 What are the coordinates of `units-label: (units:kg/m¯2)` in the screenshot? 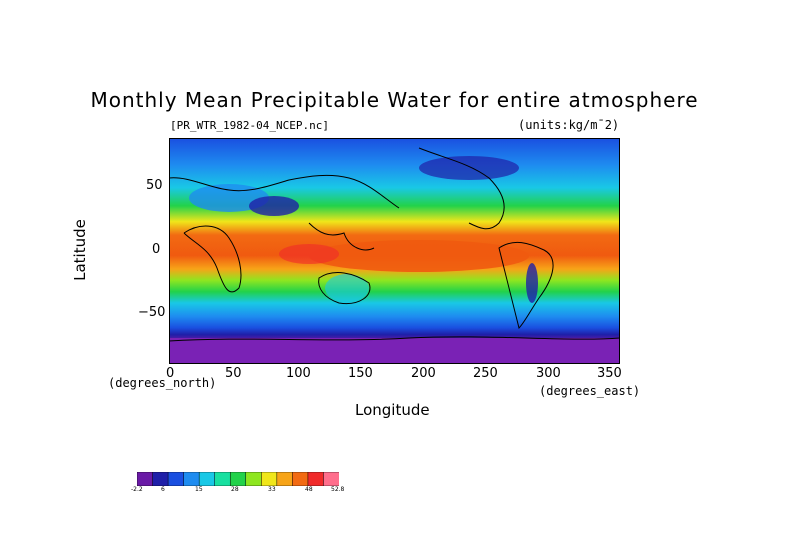 It's located at (569, 125).